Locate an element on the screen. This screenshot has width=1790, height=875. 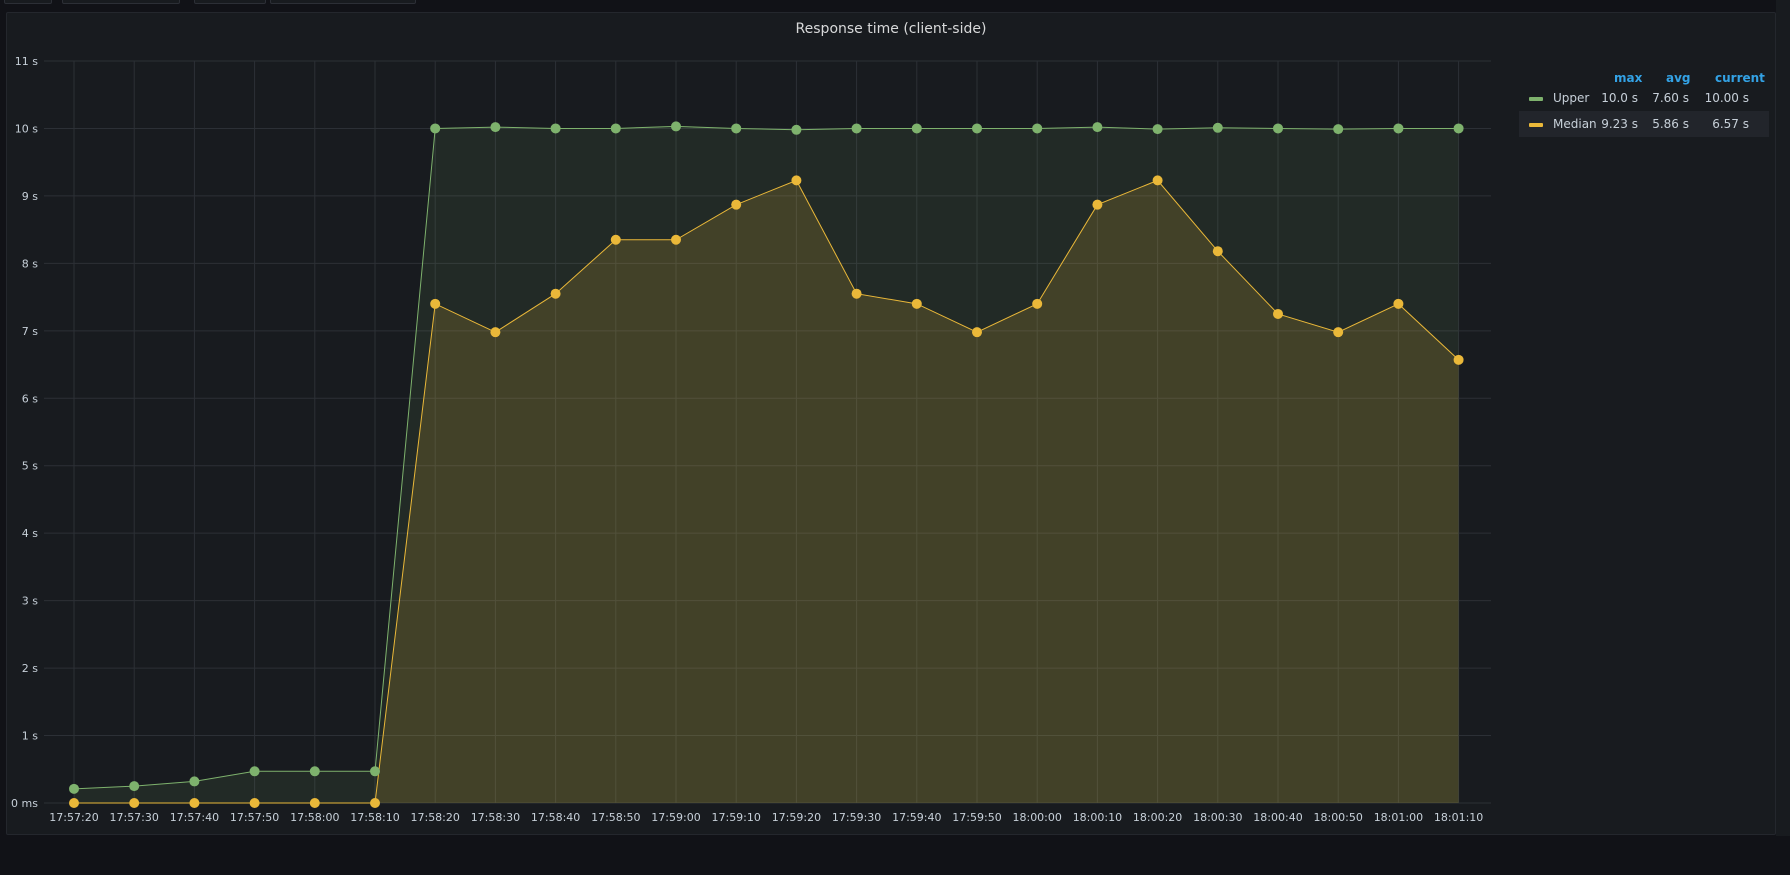
x-tick-label: 17:58:40 is located at coordinates (555, 817).